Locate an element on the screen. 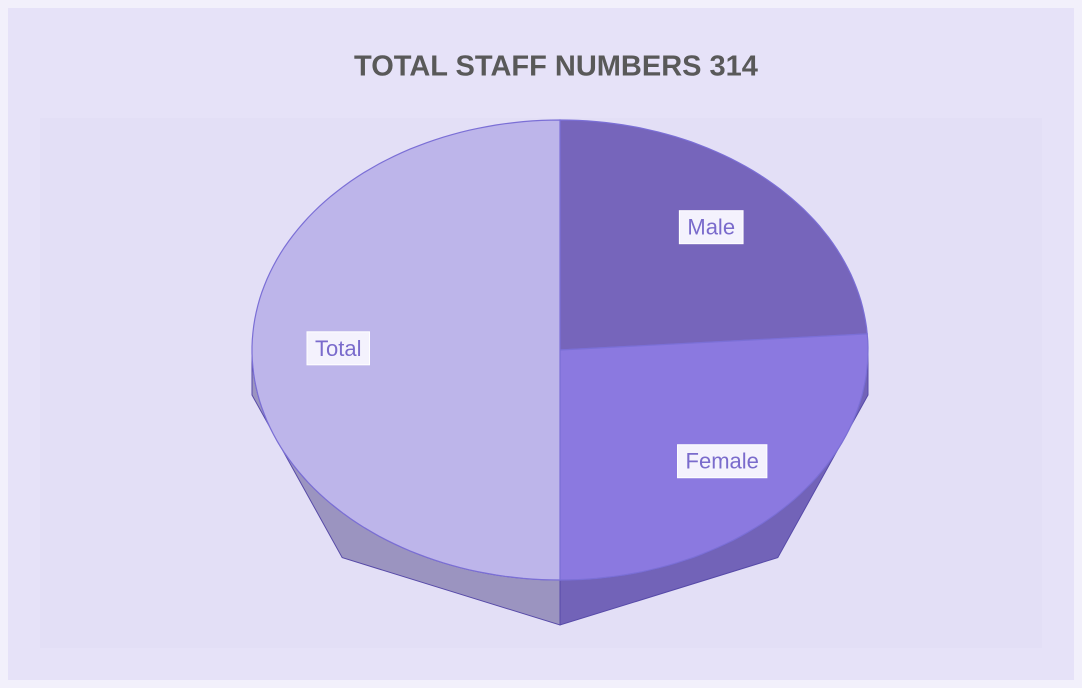 The width and height of the screenshot is (1082, 688). data-label: Male is located at coordinates (711, 227).